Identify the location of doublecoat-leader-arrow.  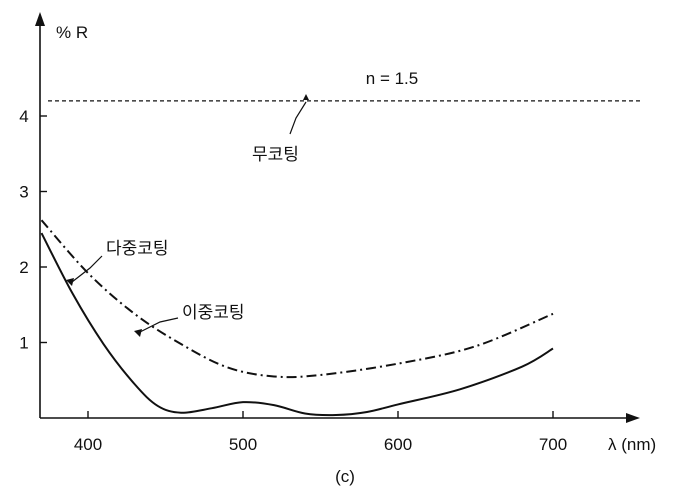
(138, 333).